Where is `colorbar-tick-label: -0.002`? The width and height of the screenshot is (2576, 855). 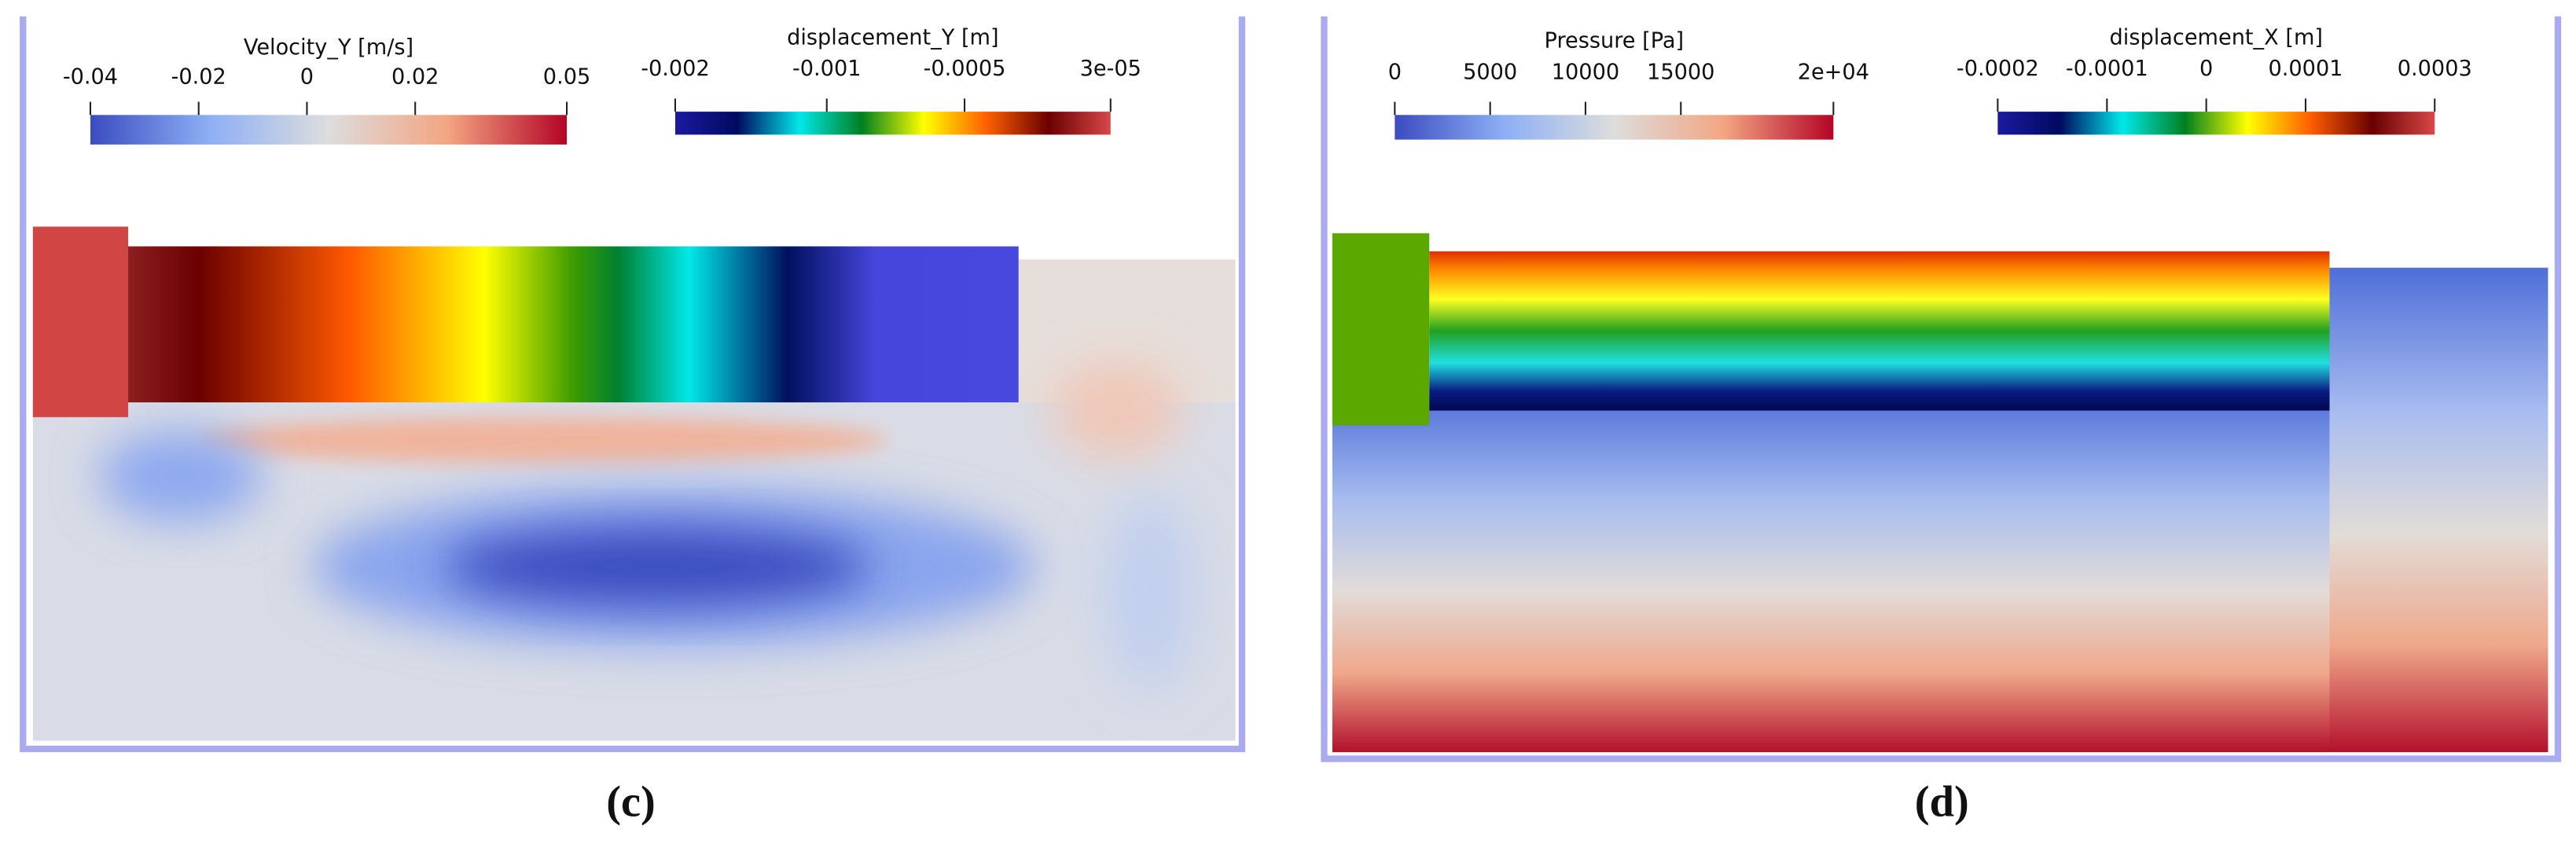
colorbar-tick-label: -0.002 is located at coordinates (675, 69).